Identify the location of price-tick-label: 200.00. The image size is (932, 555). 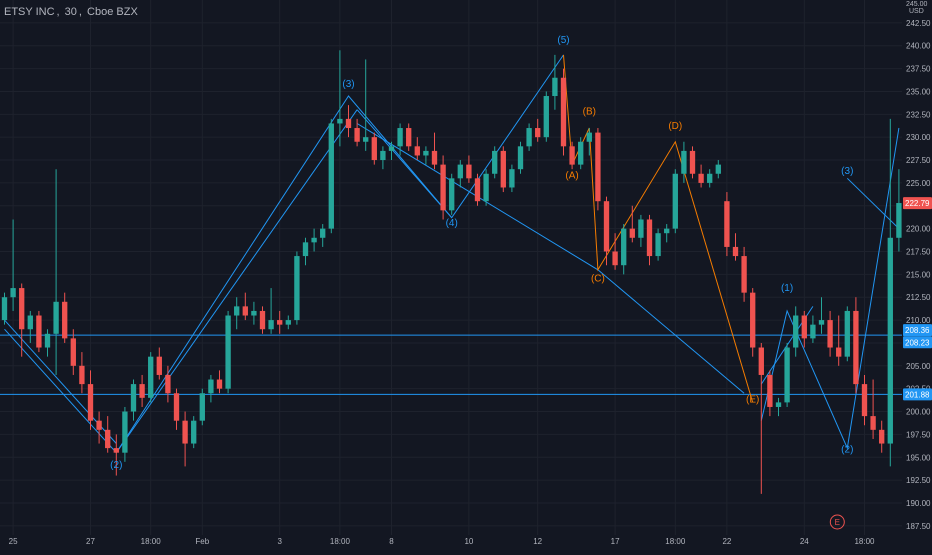
(918, 412).